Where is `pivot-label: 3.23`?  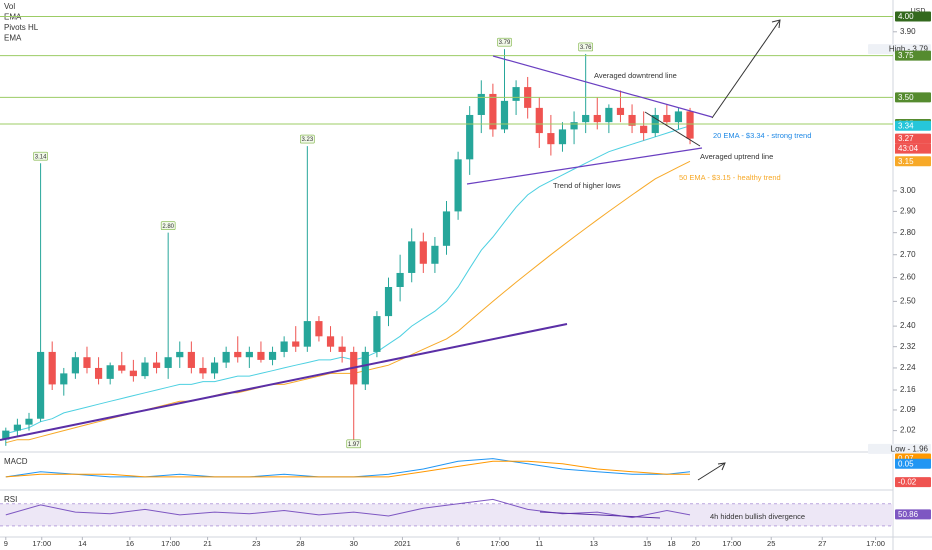 pivot-label: 3.23 is located at coordinates (307, 140).